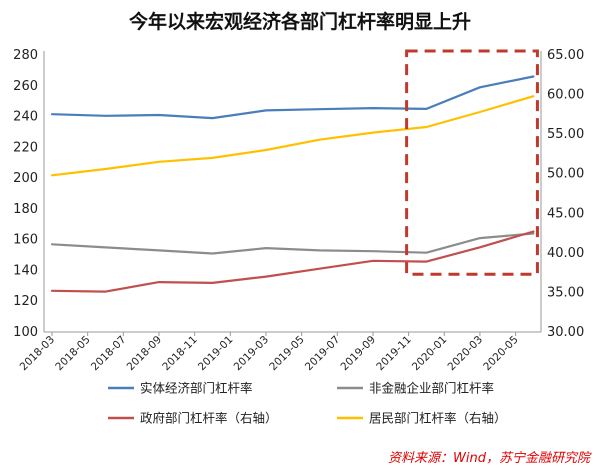 This screenshot has height=468, width=601. I want to click on chart-title: 今年以来宏观经济各部门杠杆率明显上升, so click(299, 21).